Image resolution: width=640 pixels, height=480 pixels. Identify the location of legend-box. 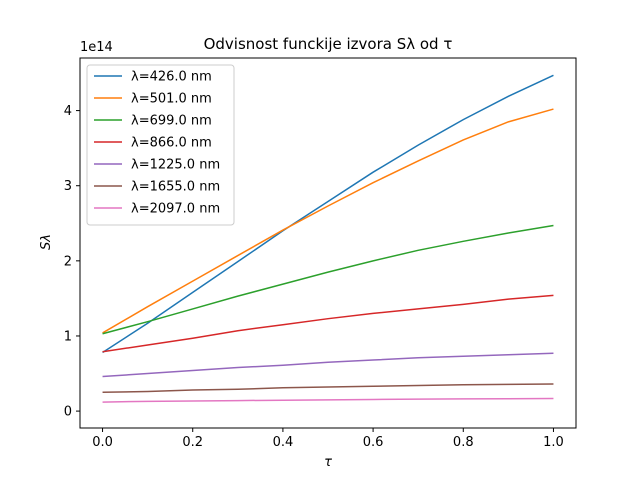
(160, 145).